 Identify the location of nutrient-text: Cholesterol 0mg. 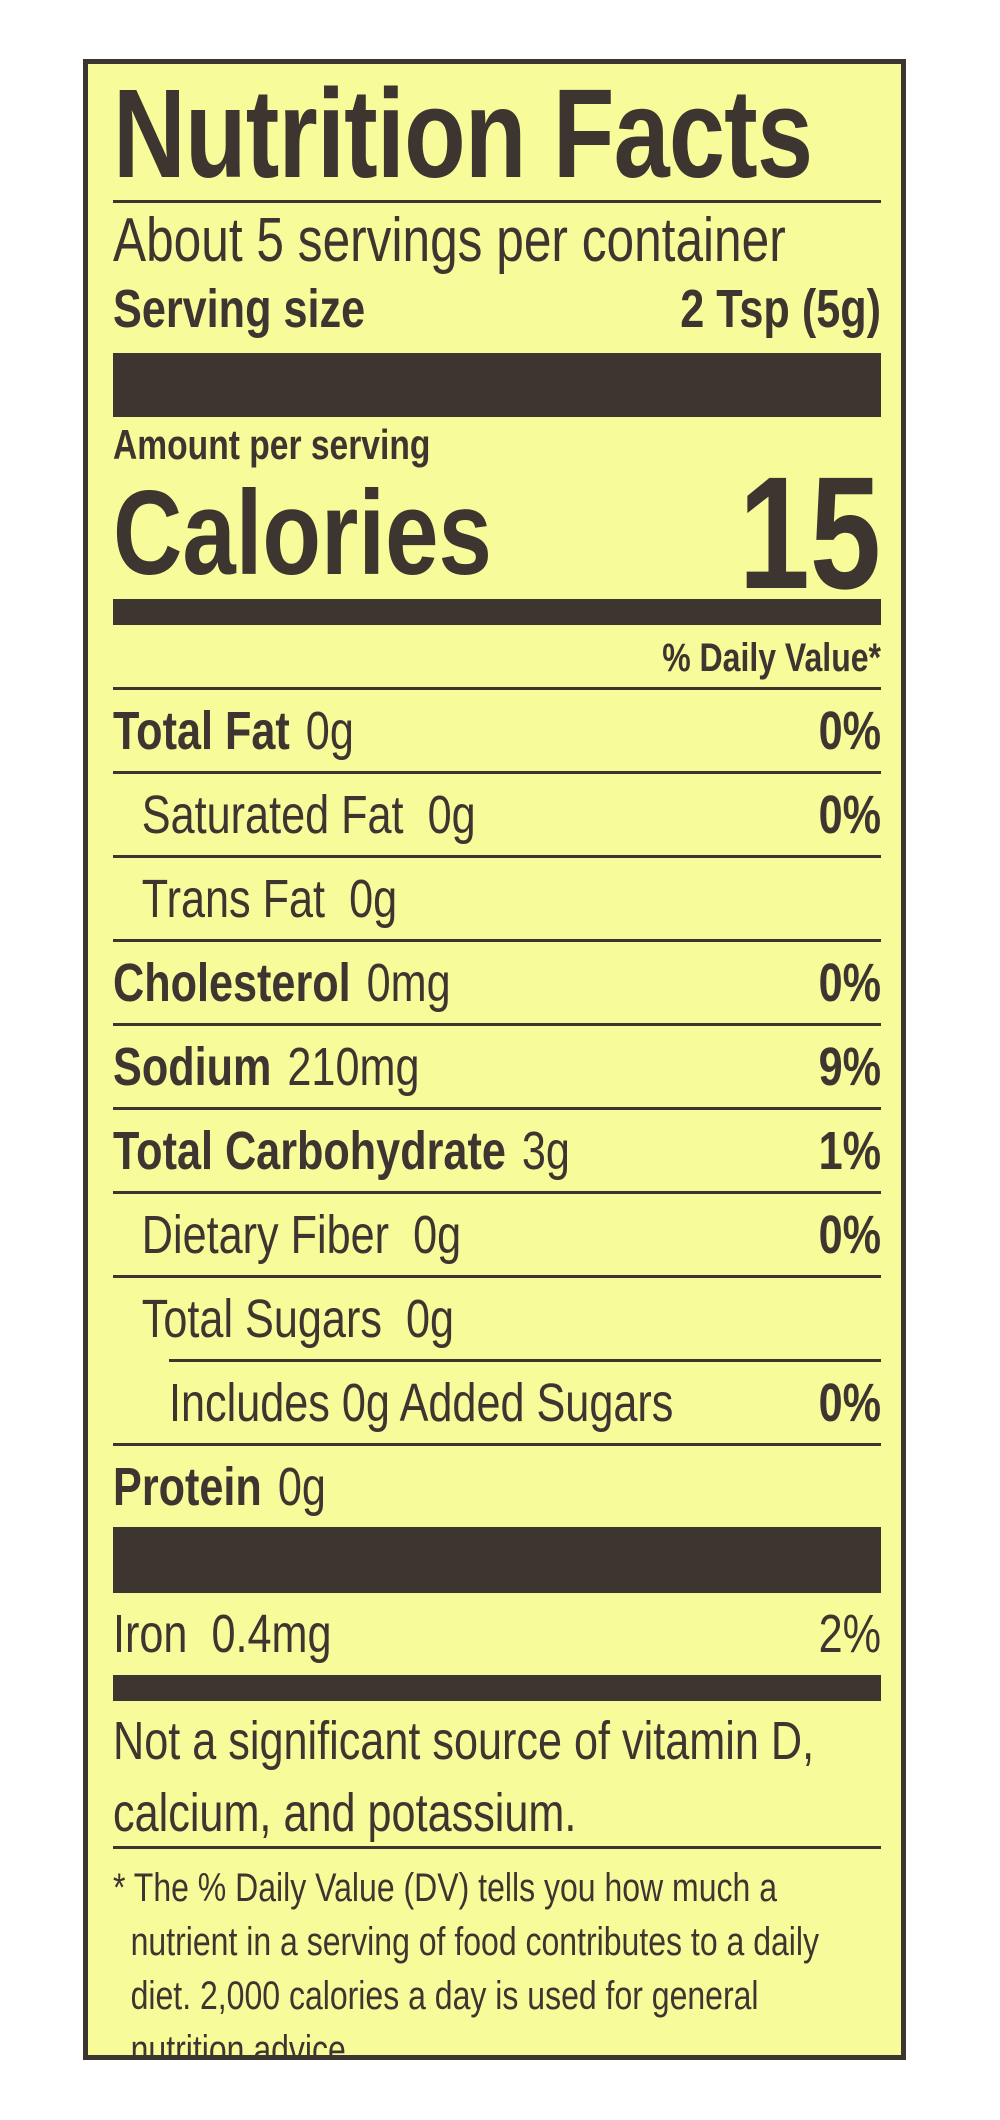
(282, 983).